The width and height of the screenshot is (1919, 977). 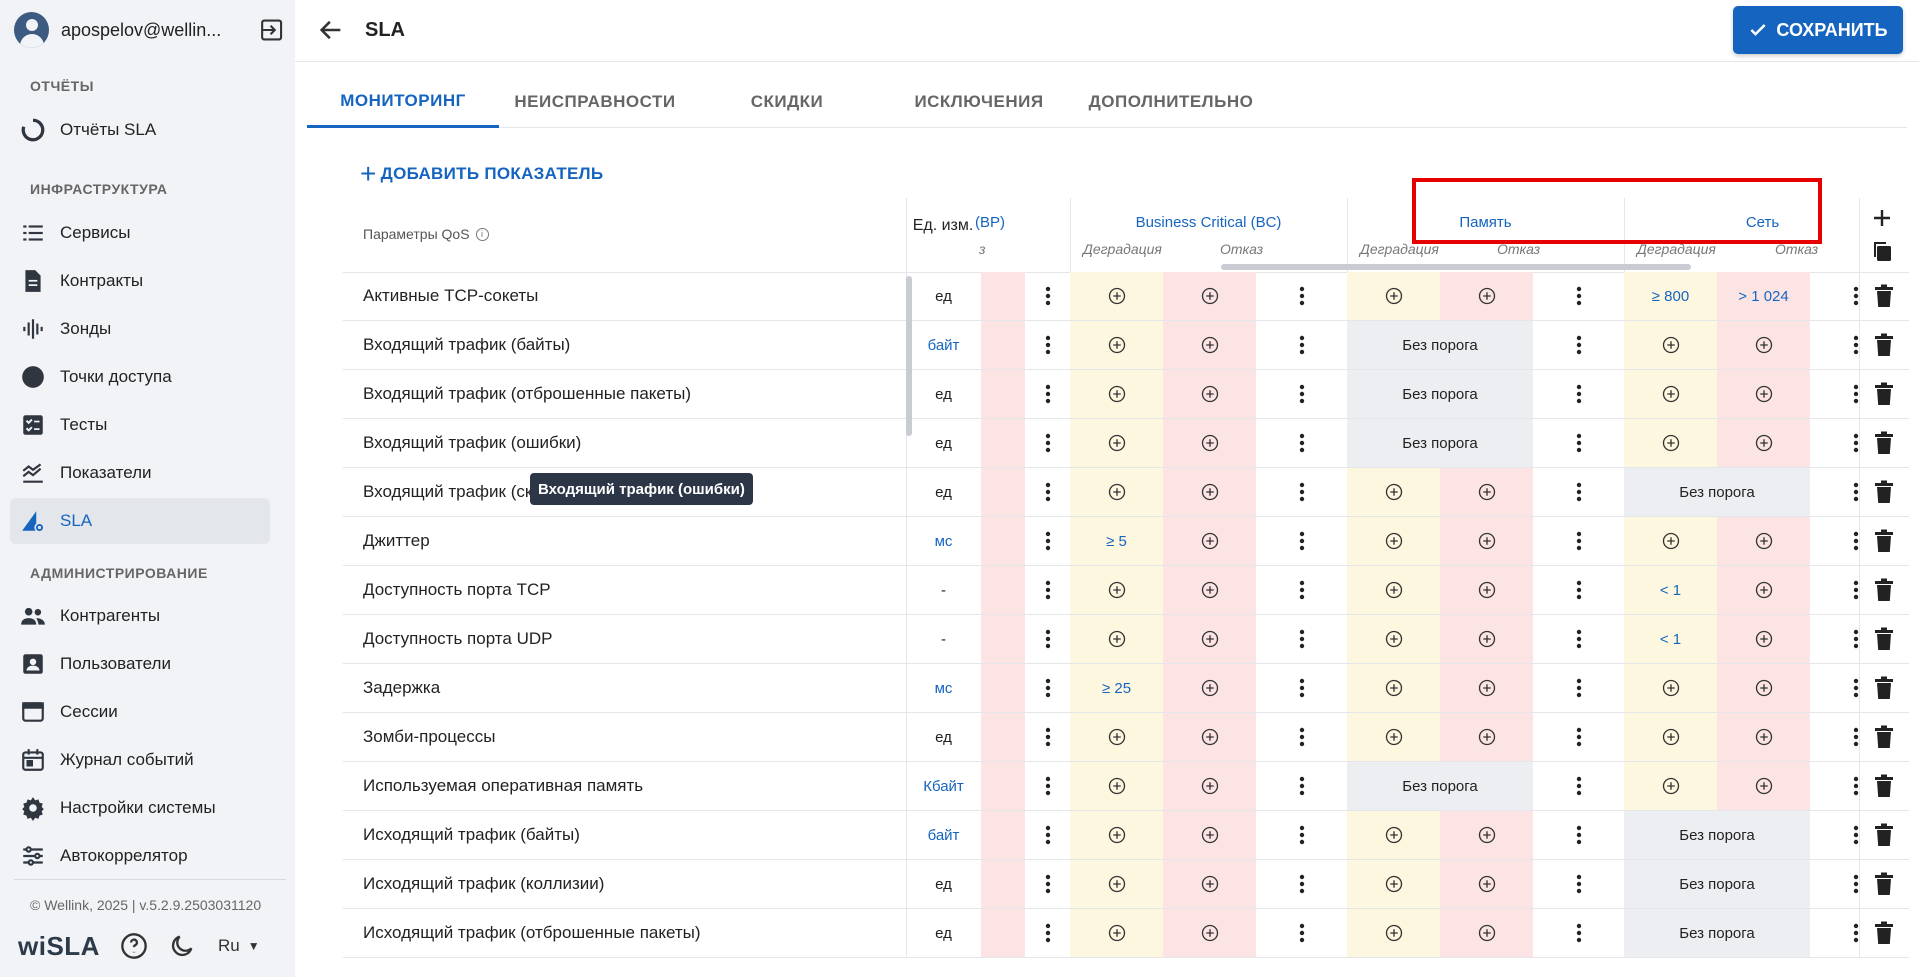 What do you see at coordinates (1116, 688) in the screenshot?
I see `bc-degradation-cell: ≥ 25` at bounding box center [1116, 688].